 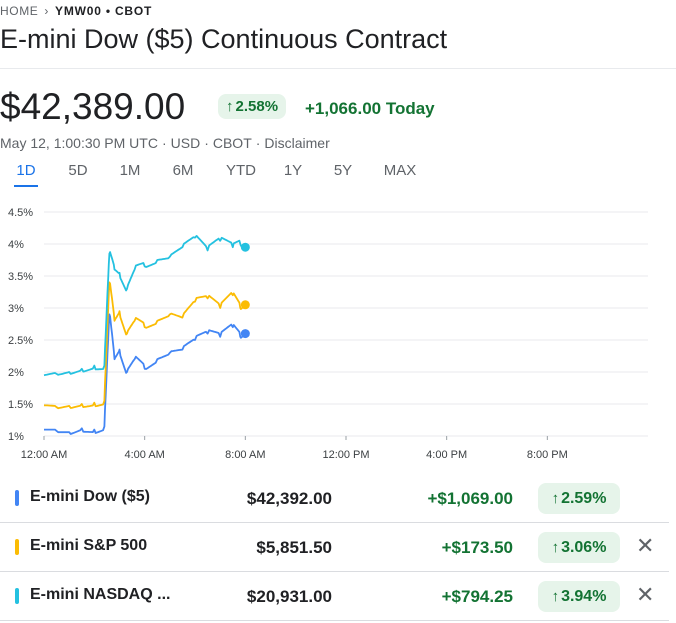 What do you see at coordinates (20, 405) in the screenshot?
I see `y-tick-label: 1.5%` at bounding box center [20, 405].